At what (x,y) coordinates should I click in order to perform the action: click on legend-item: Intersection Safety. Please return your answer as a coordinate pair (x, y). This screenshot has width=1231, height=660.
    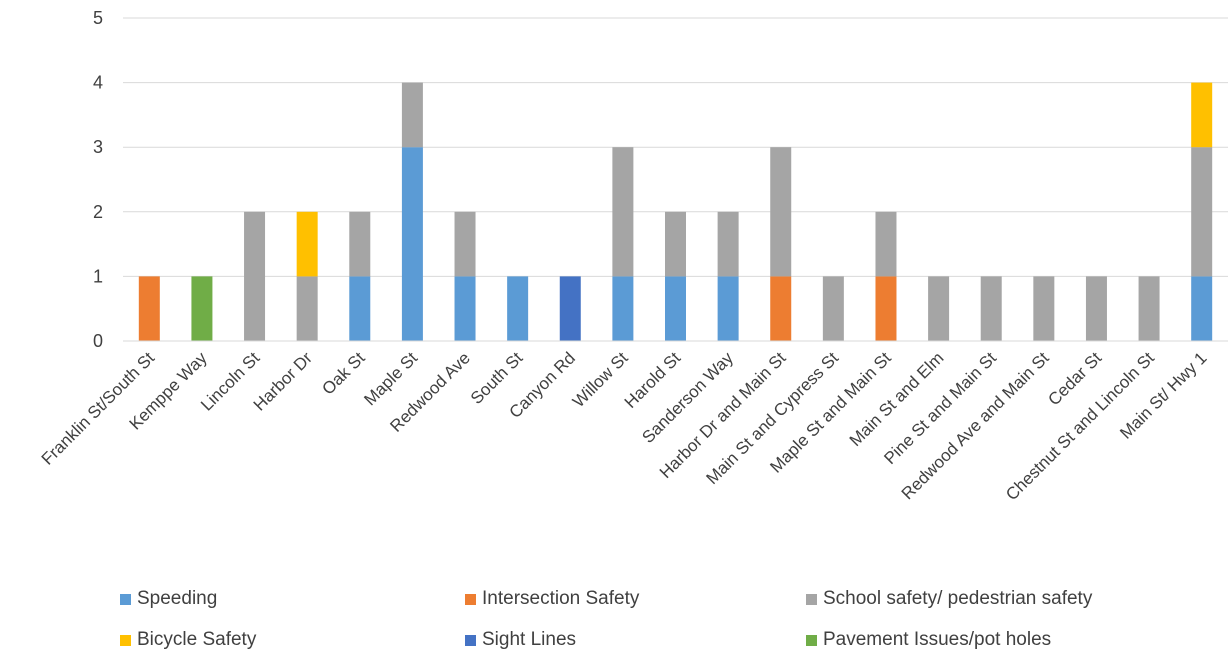
    Looking at the image, I should click on (552, 599).